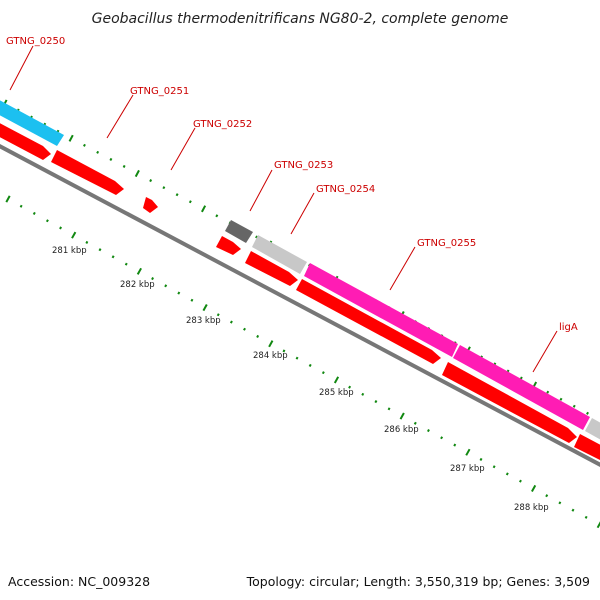 The height and width of the screenshot is (600, 600). Describe the element at coordinates (345, 189) in the screenshot. I see `gene-label-gtng-0254: GTNG_0254` at that location.